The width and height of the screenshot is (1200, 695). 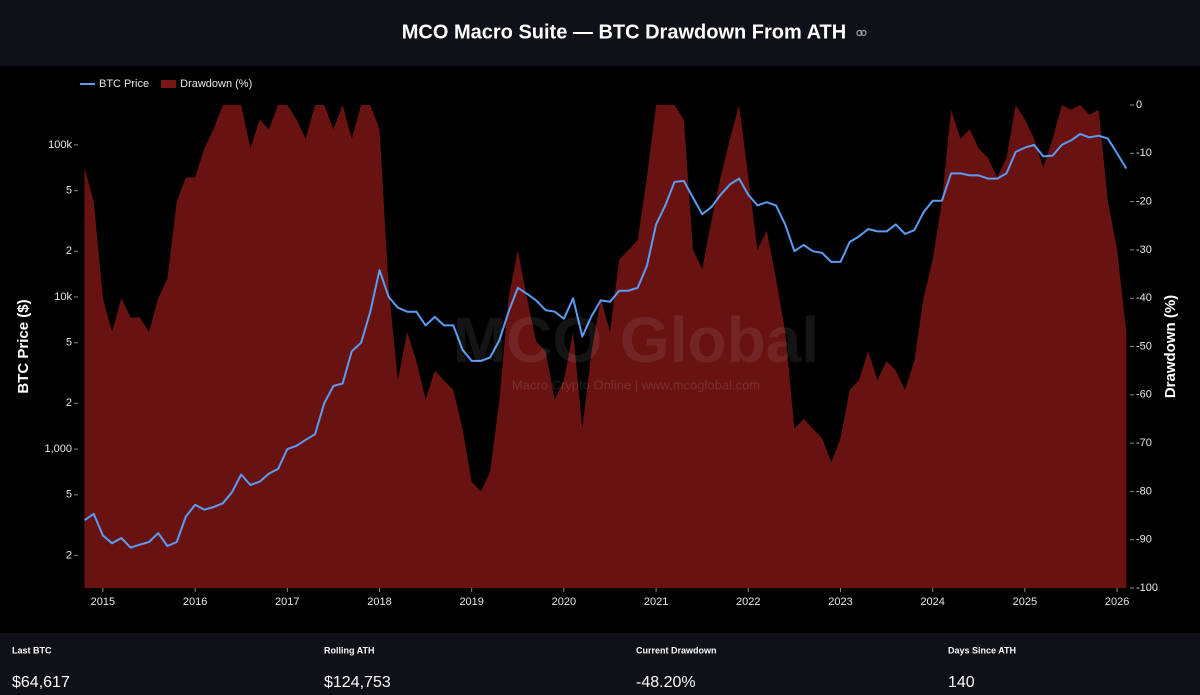 What do you see at coordinates (23, 346) in the screenshot?
I see `y-axis-title: BTC Price ($)` at bounding box center [23, 346].